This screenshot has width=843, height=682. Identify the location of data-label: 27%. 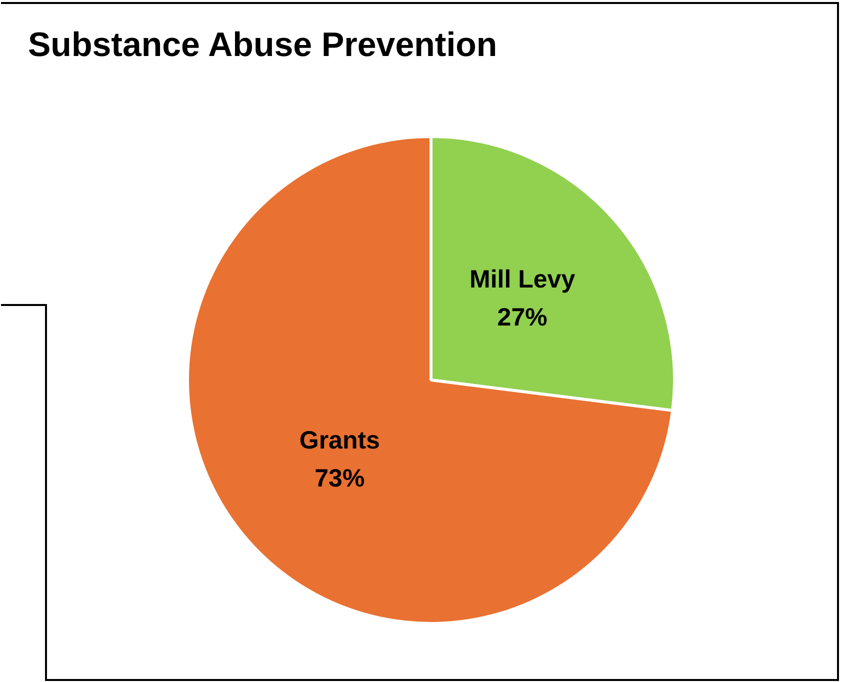
(522, 317).